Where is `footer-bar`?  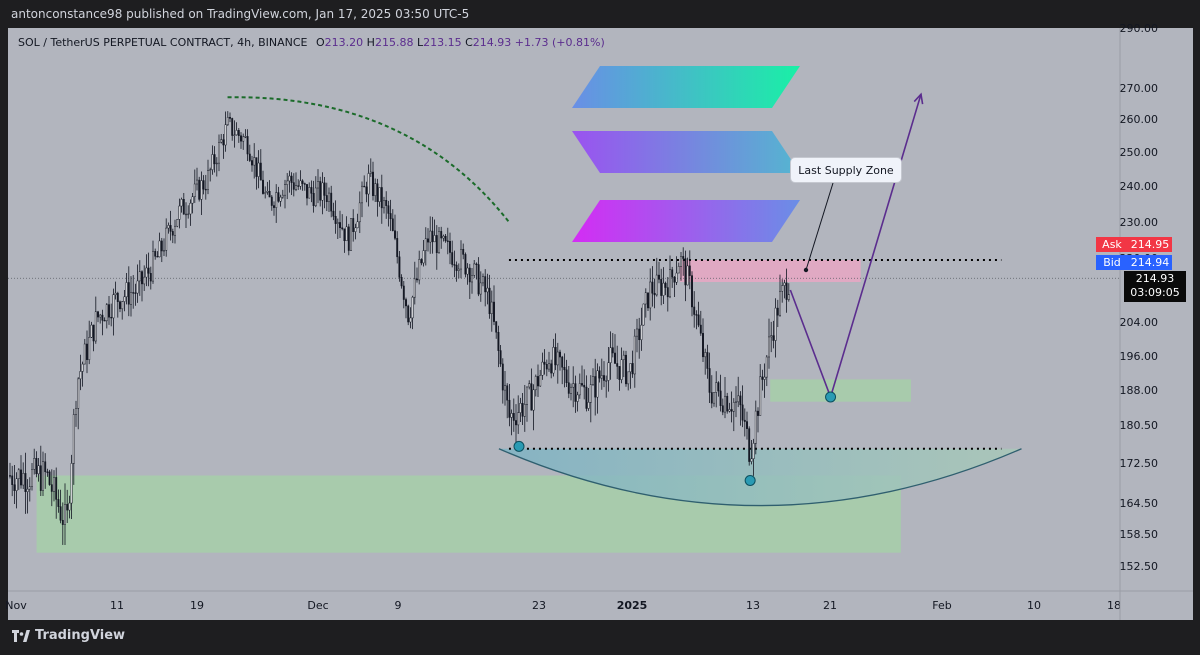
footer-bar is located at coordinates (600, 637).